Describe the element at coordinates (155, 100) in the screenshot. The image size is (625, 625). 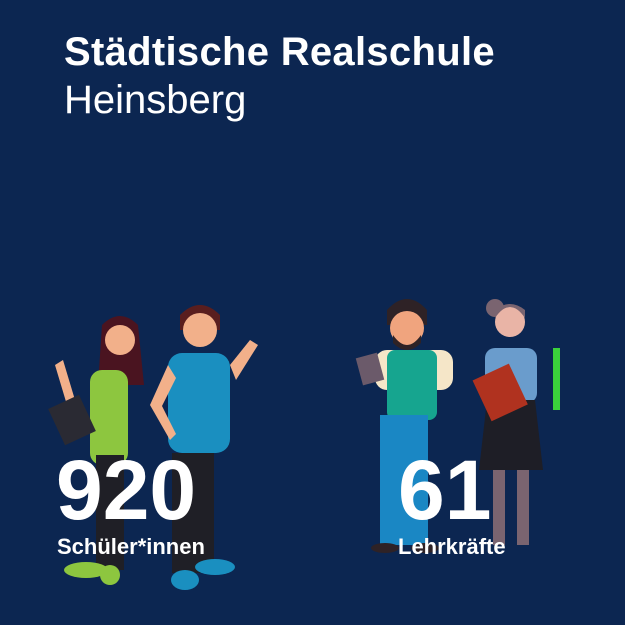
I see `page-subtitle: Heinsberg` at that location.